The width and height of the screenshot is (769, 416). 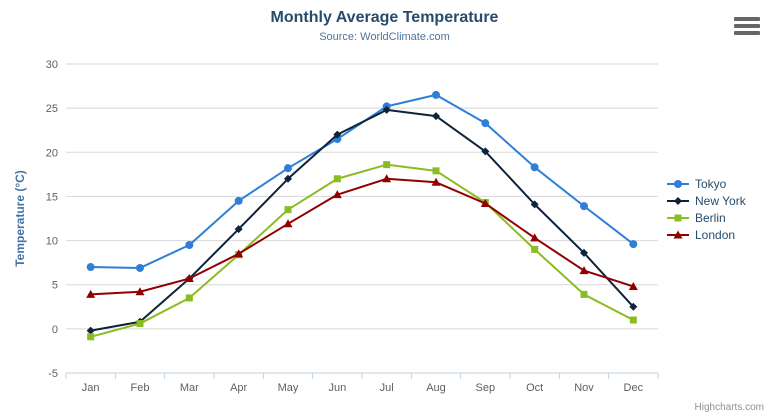 I want to click on series-marker-london-sep, so click(x=485, y=202).